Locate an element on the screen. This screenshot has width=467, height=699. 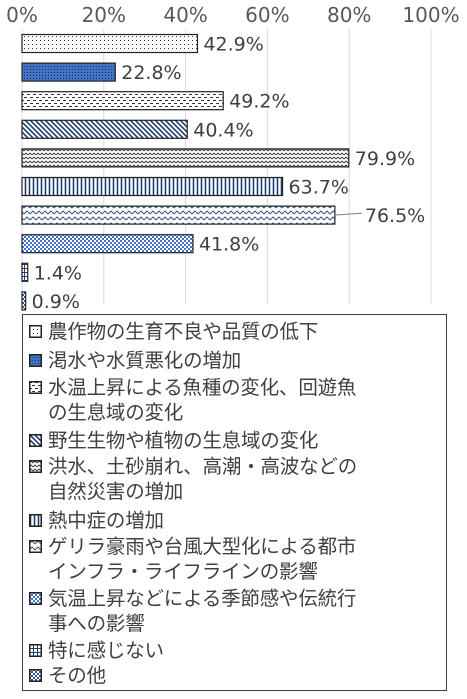
legend-item: 水温上昇による魚種の変化、回遊魚 の生息域の変化 is located at coordinates (235, 400).